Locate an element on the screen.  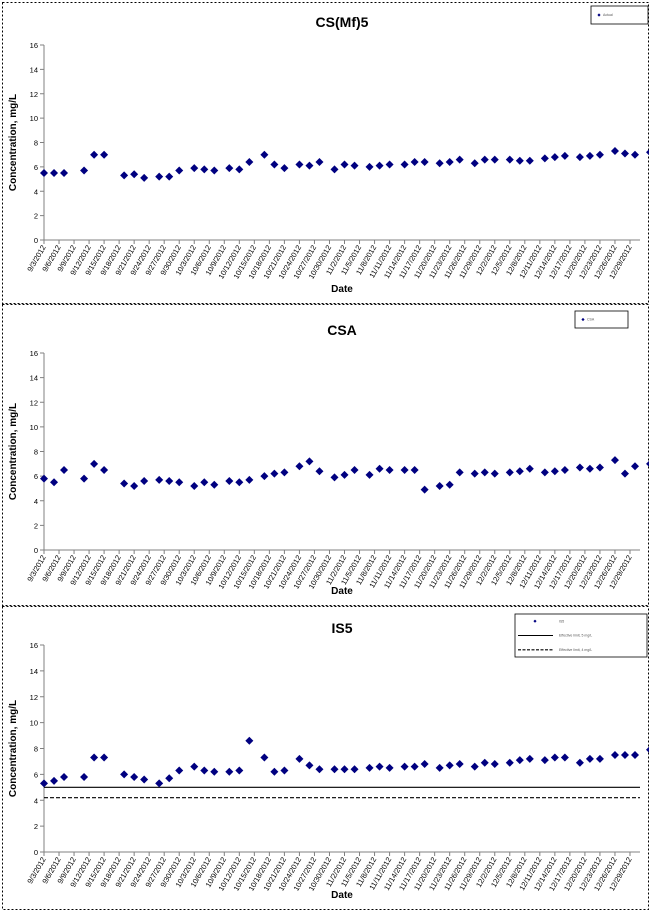
y-tick-label: 10 is located at coordinates (34, 427).